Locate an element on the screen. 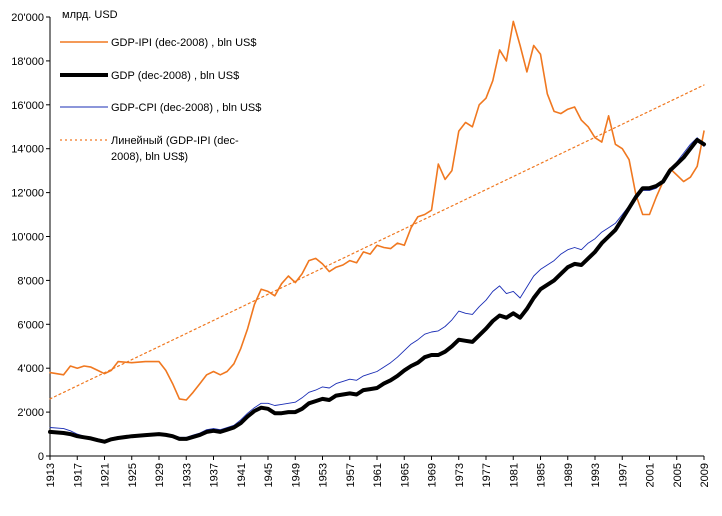 This screenshot has width=722, height=516. x-tick-label: 1997 is located at coordinates (623, 475).